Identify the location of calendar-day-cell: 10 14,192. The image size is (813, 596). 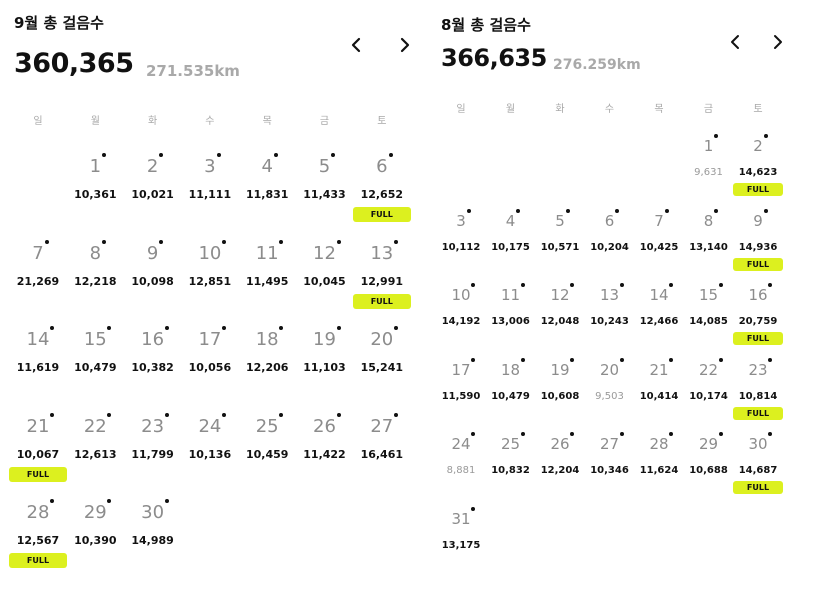
(461, 327).